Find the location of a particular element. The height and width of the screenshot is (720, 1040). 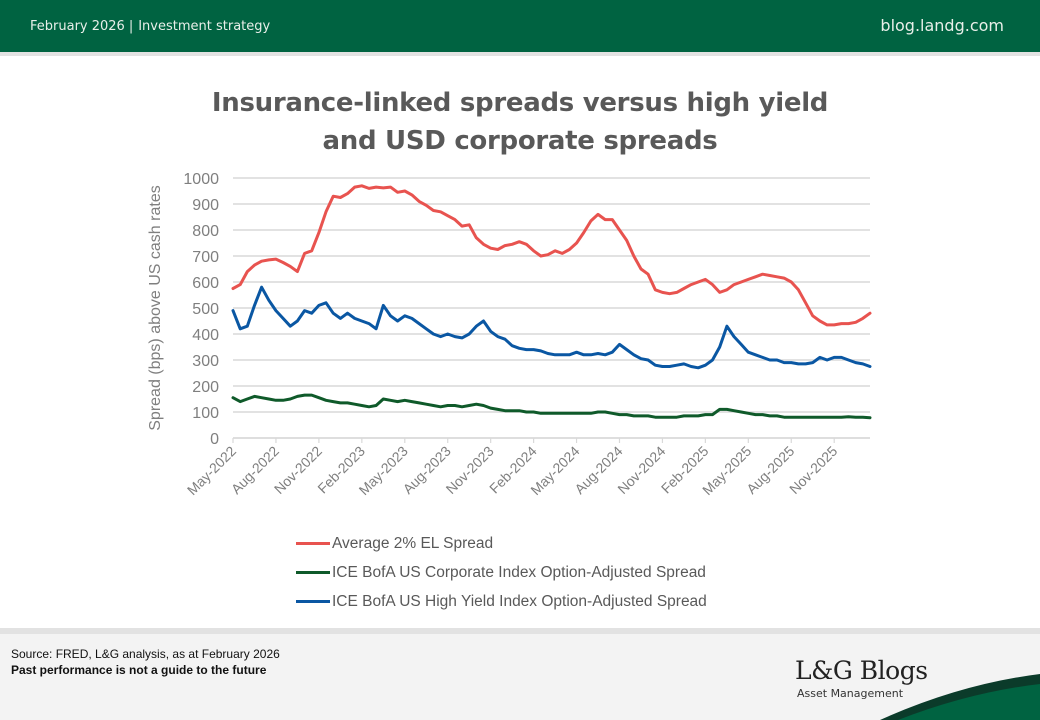

y-tick-label: 900 is located at coordinates (205, 205).